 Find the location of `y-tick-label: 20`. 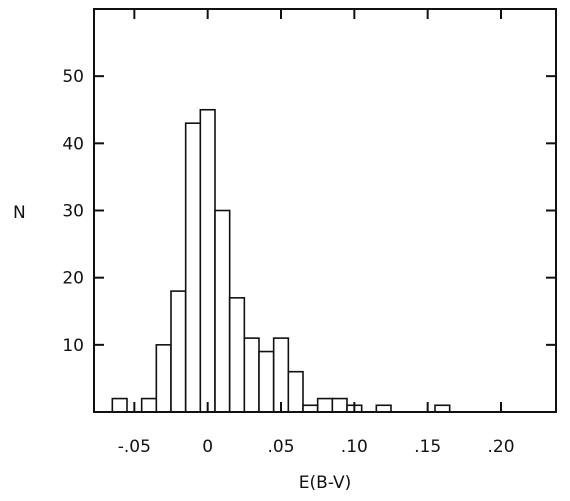

y-tick-label: 20 is located at coordinates (73, 279).